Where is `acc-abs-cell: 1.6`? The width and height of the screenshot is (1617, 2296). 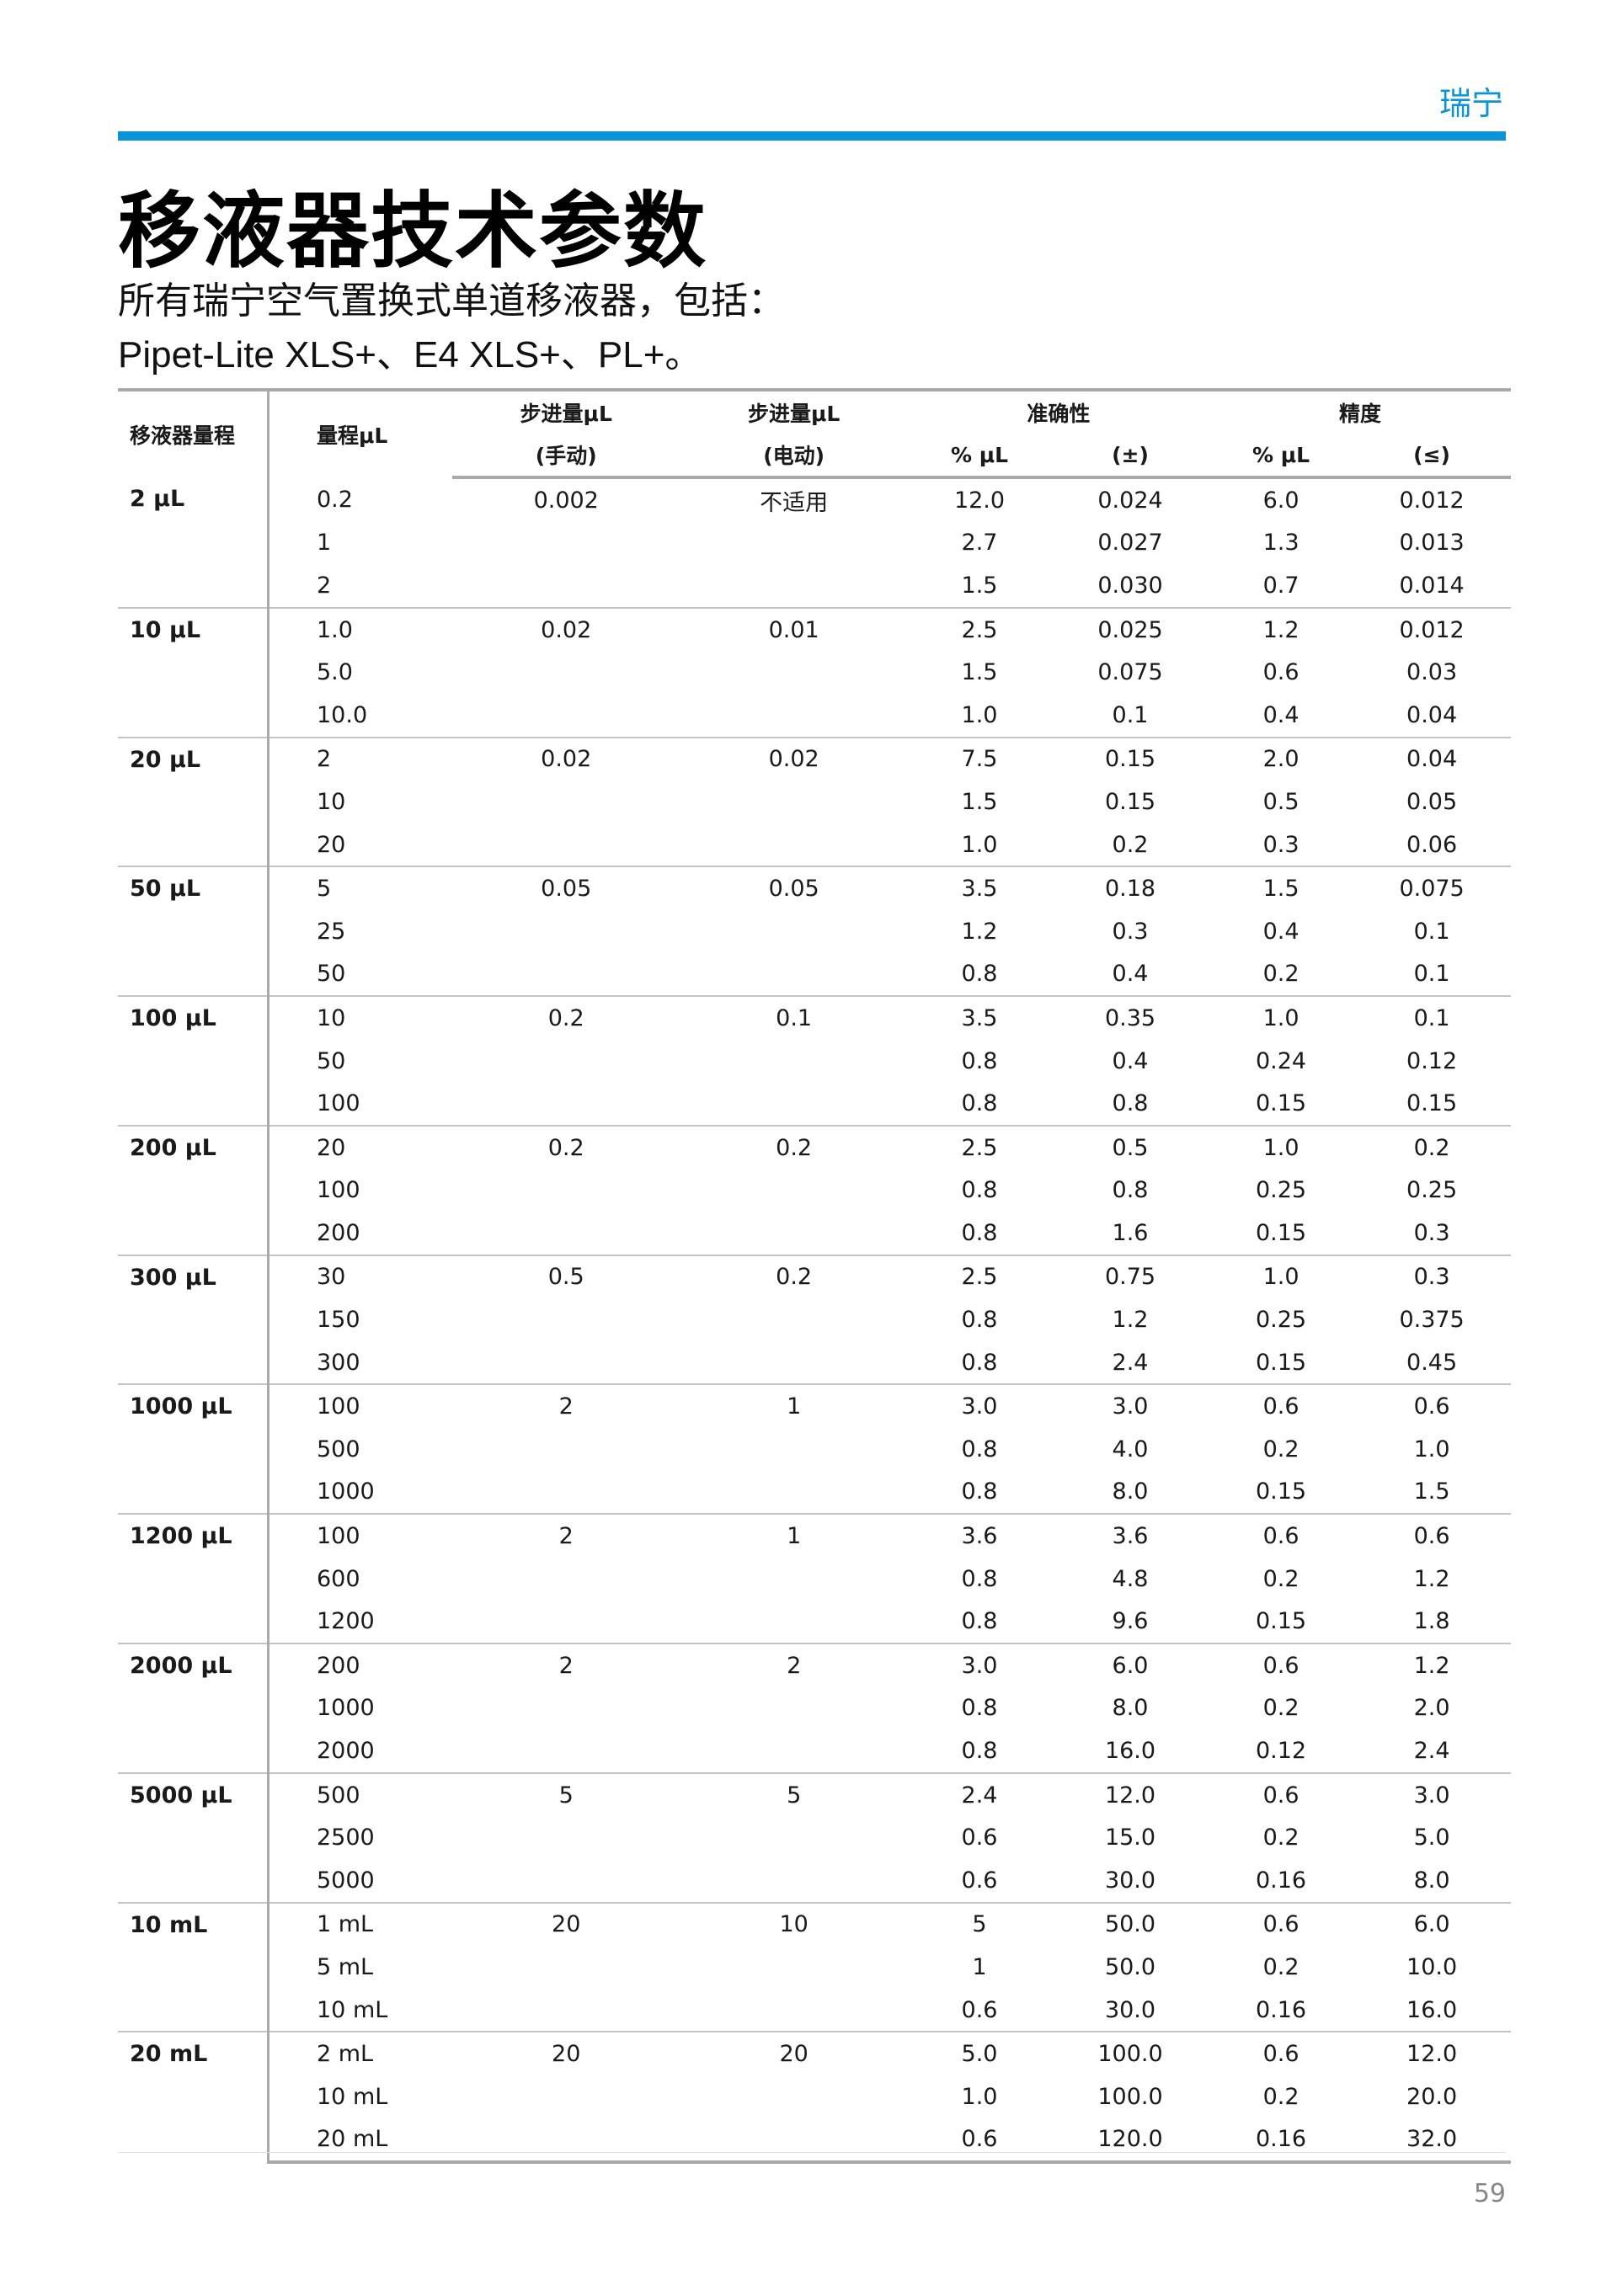 acc-abs-cell: 1.6 is located at coordinates (1130, 1232).